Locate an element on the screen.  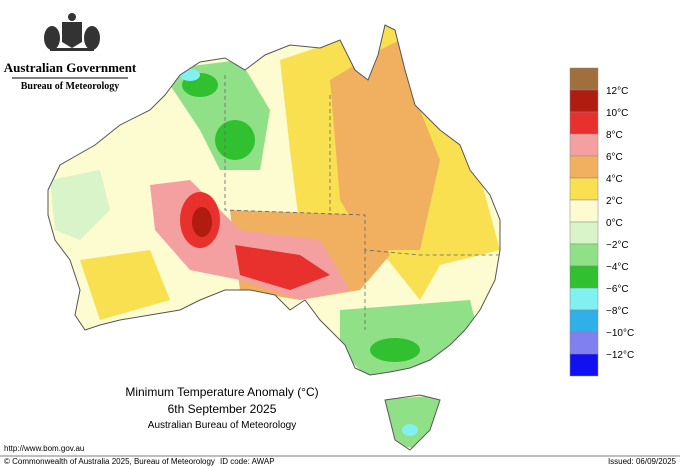
government: Australian Government is located at coordinates (70, 67).